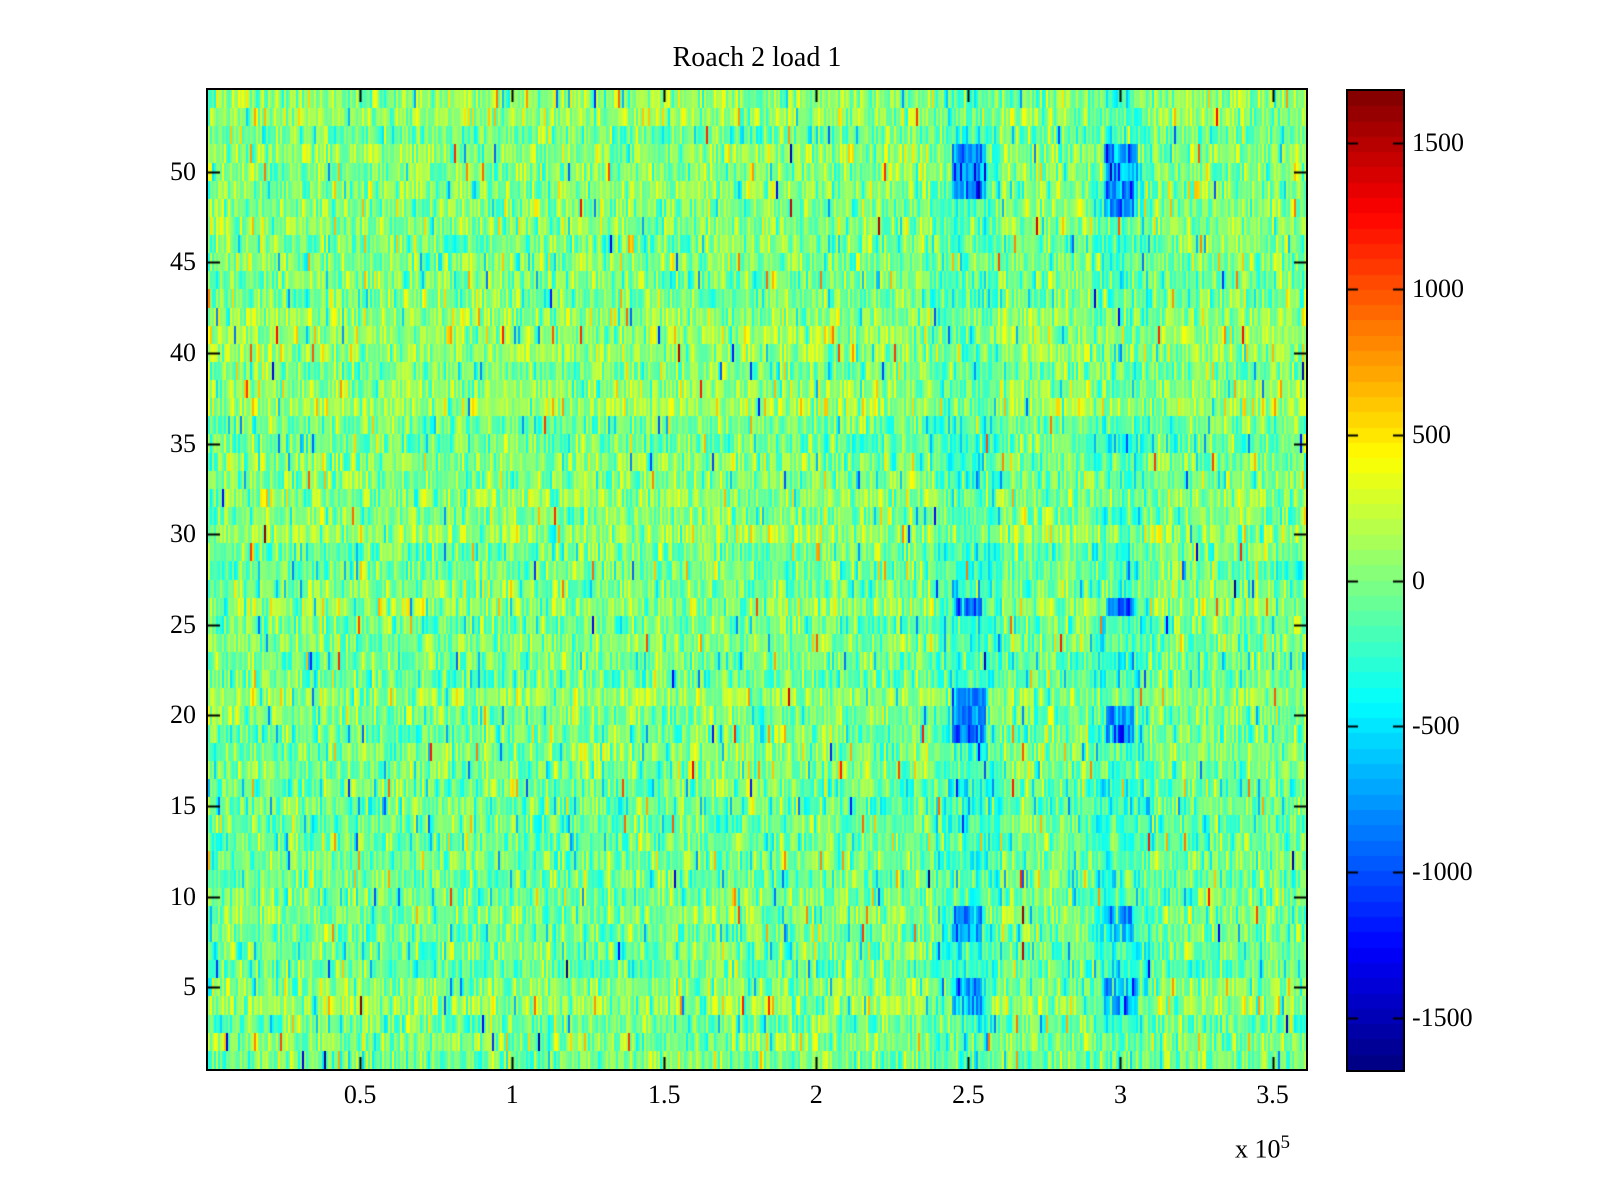 The image size is (1600, 1200). Describe the element at coordinates (183, 624) in the screenshot. I see `y-axis-tick-label: 25` at that location.